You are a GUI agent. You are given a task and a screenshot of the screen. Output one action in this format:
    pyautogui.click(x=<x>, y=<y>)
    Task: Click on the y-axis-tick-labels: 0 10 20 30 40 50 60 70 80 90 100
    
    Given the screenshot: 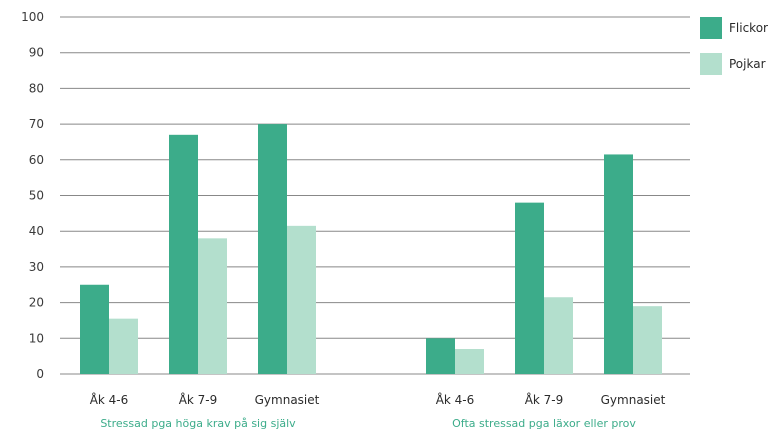 What is the action you would take?
    pyautogui.click(x=32, y=195)
    